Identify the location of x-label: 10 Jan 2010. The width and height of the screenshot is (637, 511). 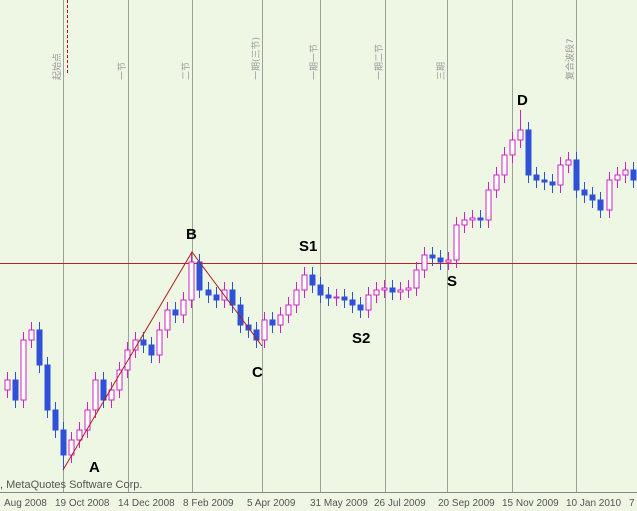
(593, 503).